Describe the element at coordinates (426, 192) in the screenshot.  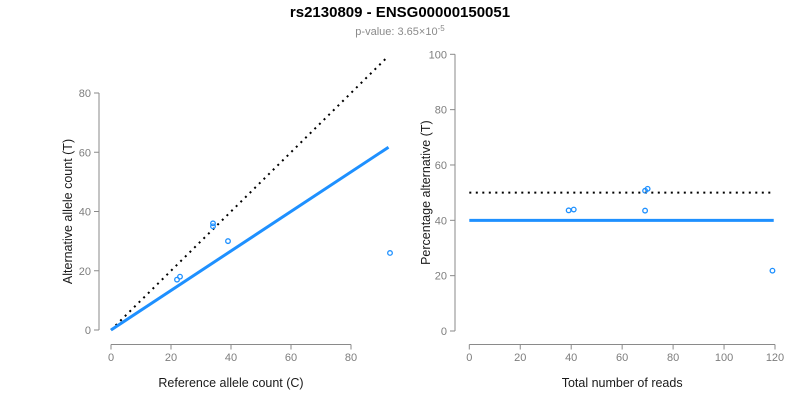
I see `y-axis-title: Percentage alternative (T)` at that location.